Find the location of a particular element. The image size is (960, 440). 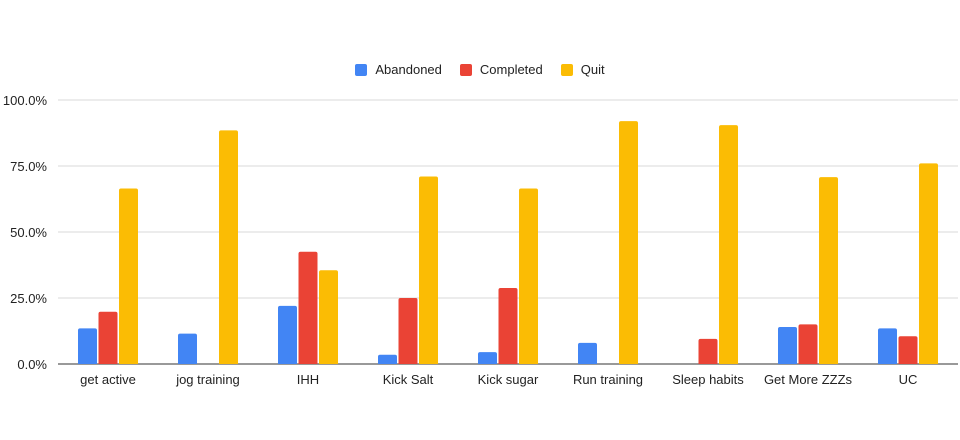

legend-label-abandoned: Abandoned is located at coordinates (408, 69).